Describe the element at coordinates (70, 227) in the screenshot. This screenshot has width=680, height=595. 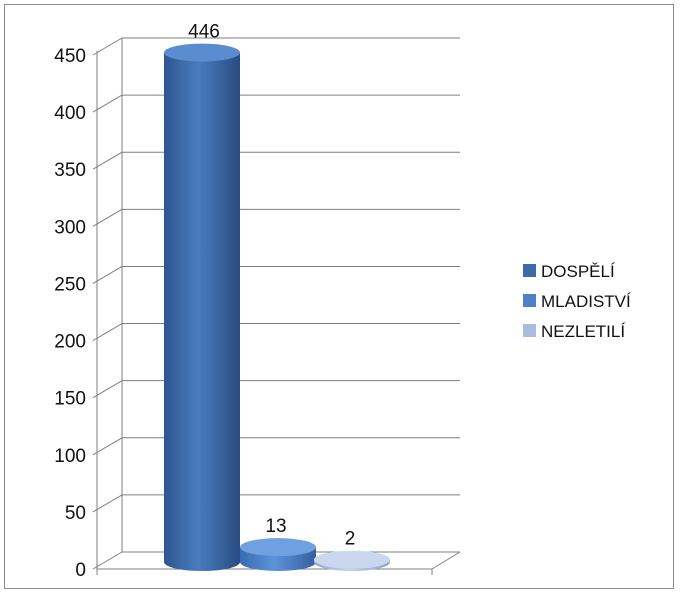
I see `y-tick-label: 300` at that location.